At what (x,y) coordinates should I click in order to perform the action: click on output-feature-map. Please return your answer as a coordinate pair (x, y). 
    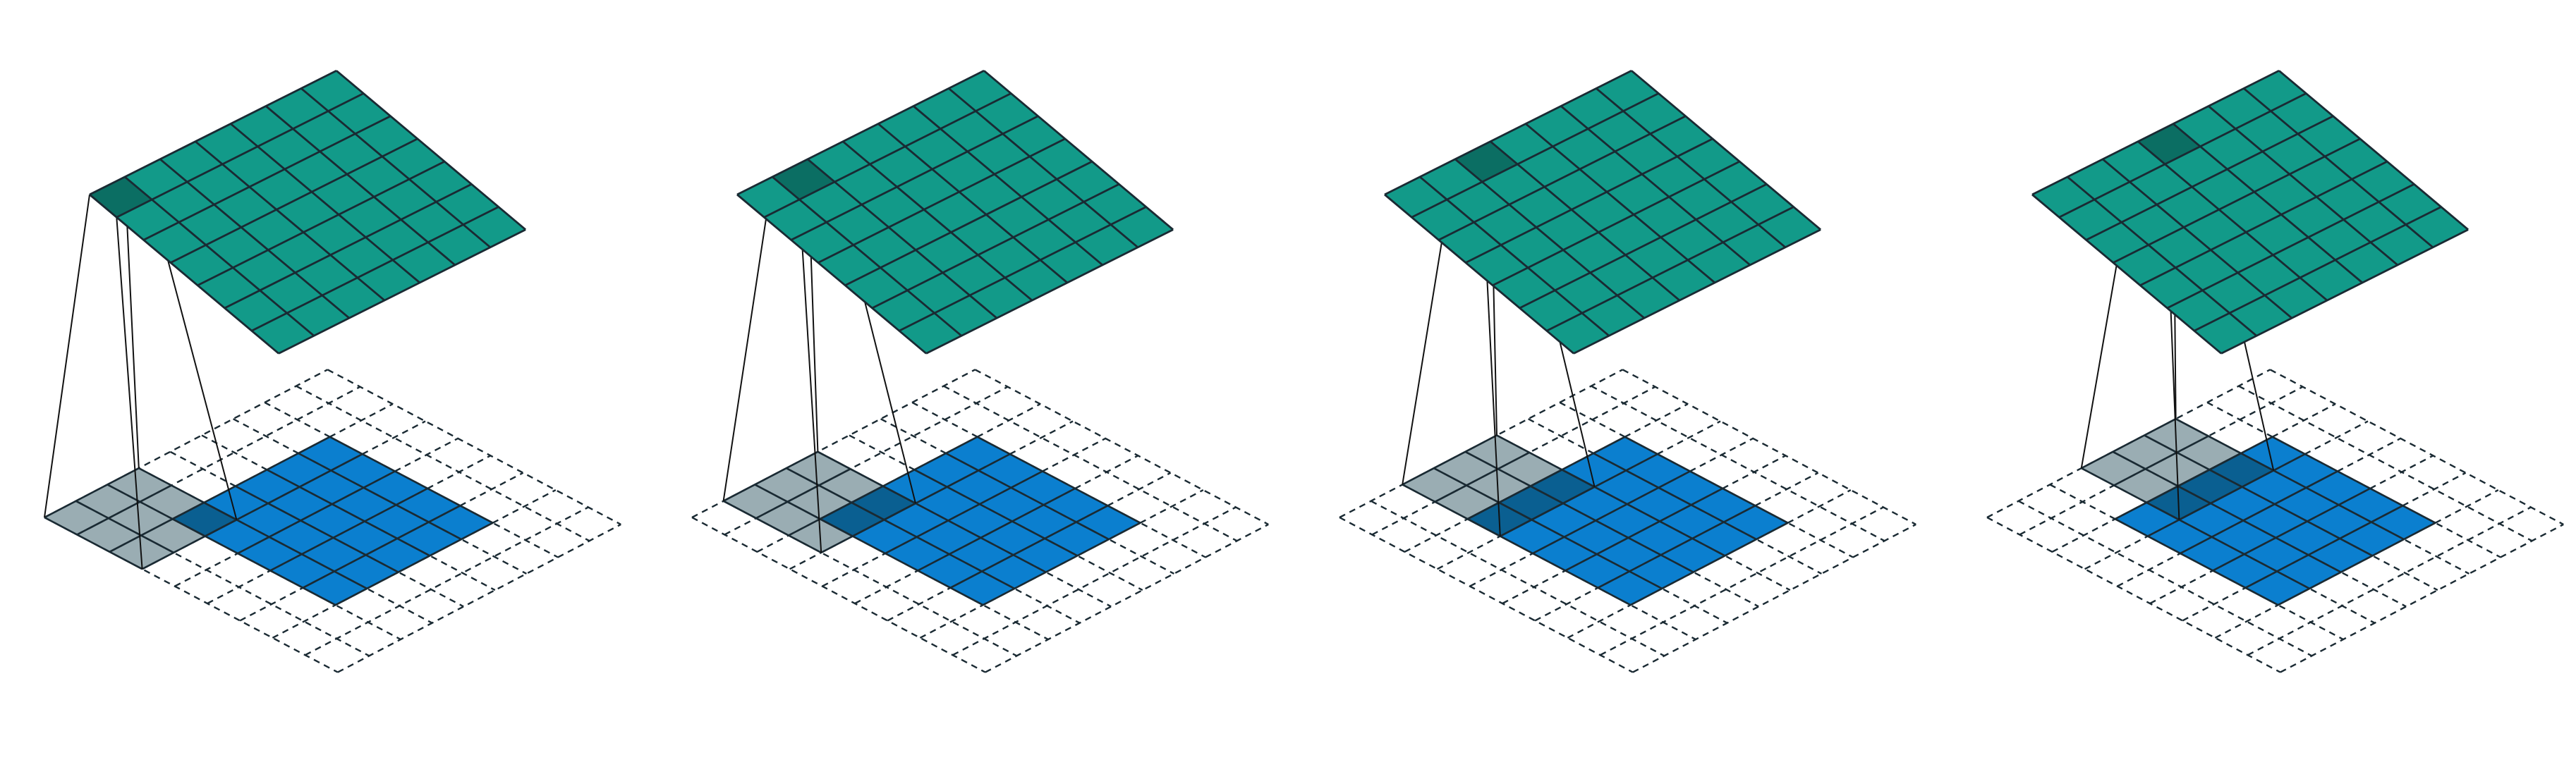
    Looking at the image, I should click on (2250, 212).